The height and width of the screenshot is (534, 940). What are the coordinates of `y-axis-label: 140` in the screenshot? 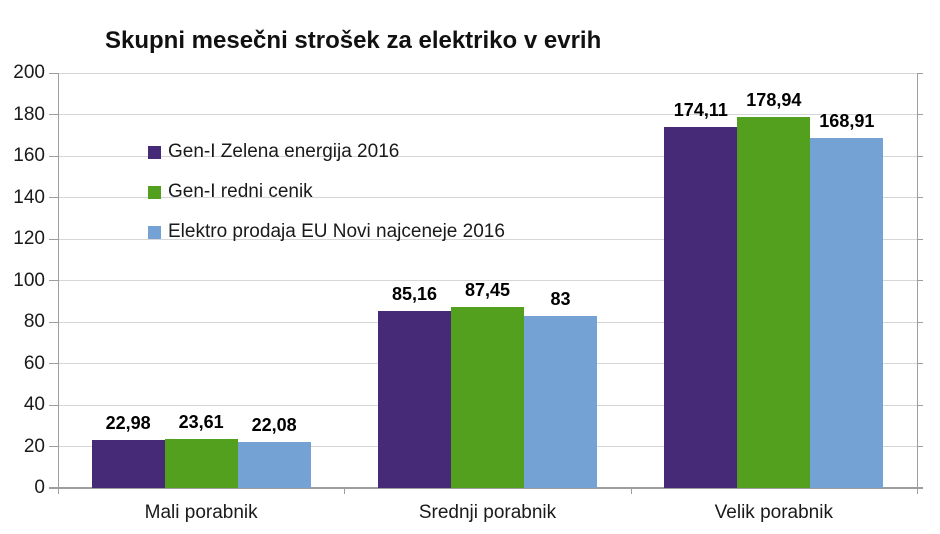 It's located at (29, 197).